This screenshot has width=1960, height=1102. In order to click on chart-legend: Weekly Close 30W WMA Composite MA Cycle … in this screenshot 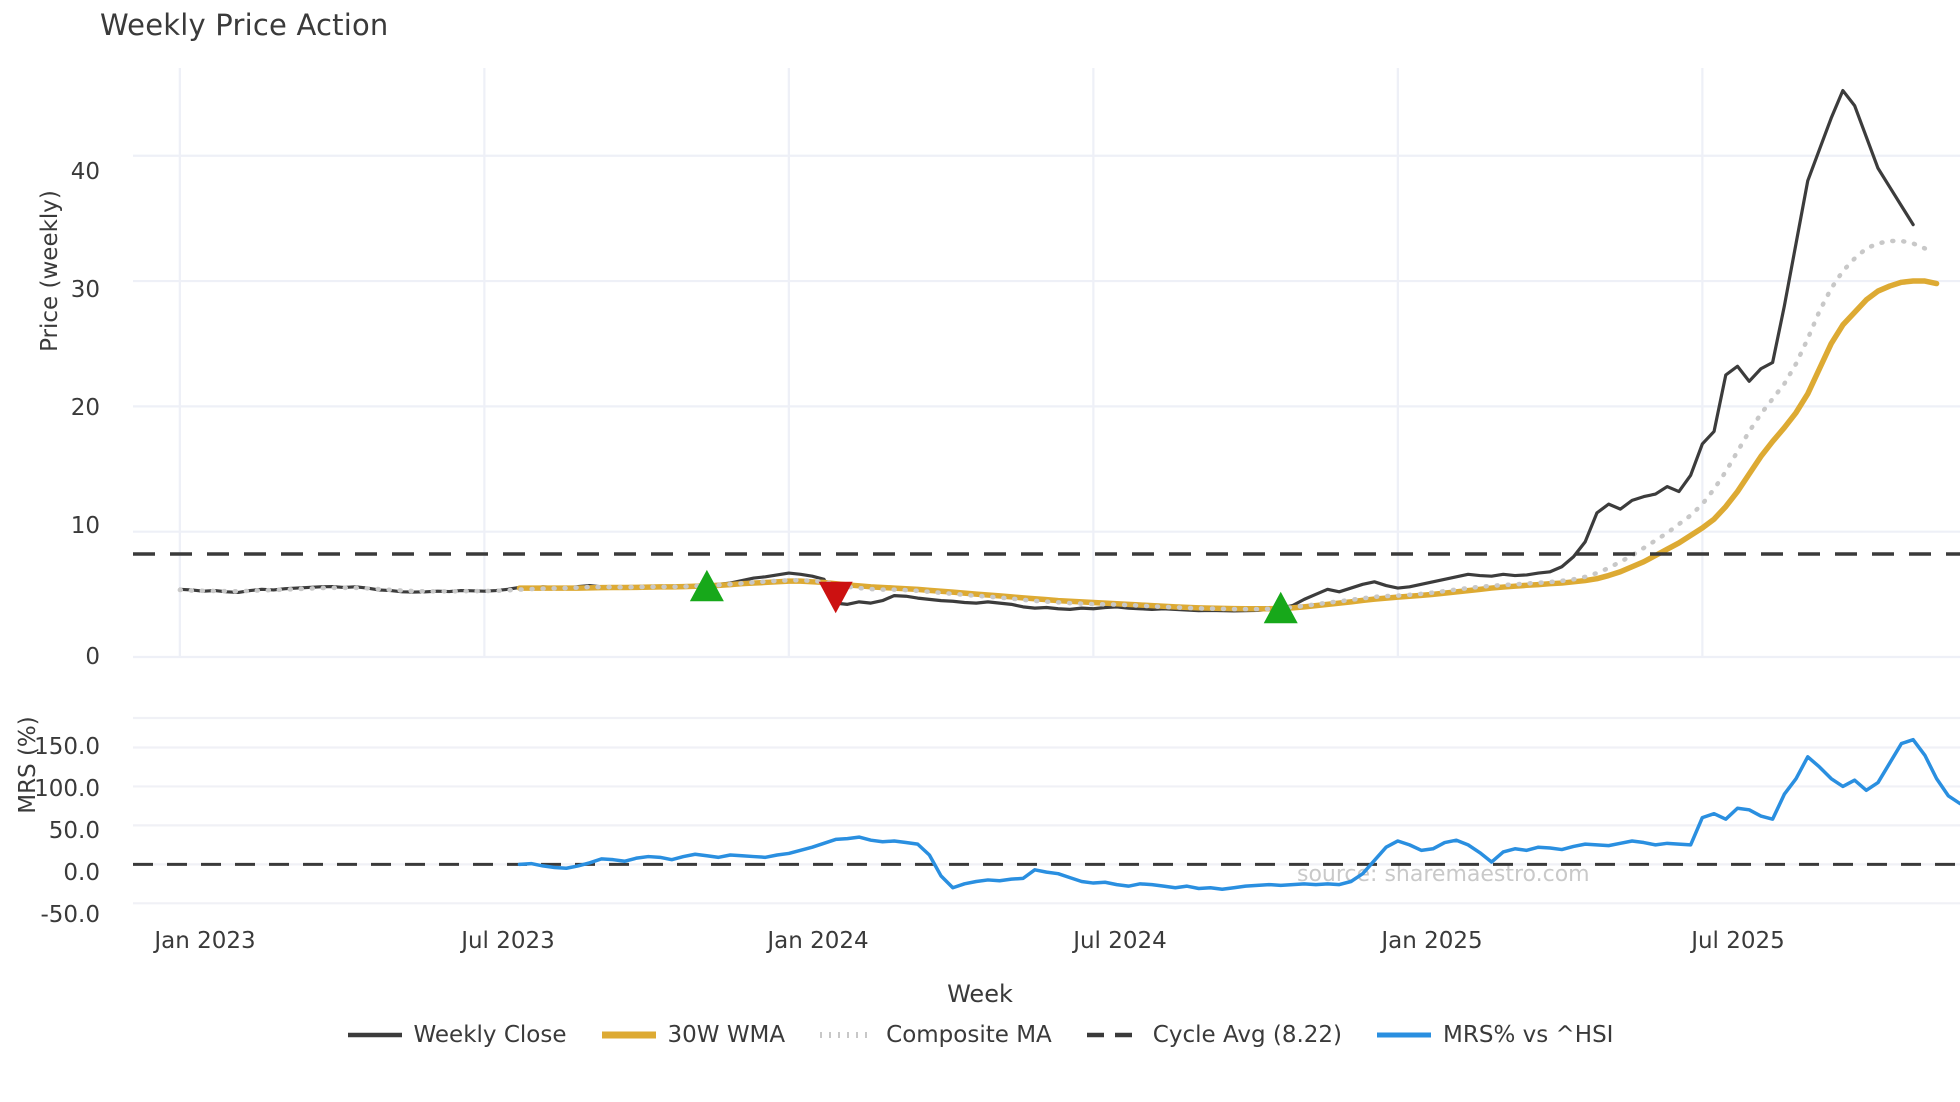, I will do `click(980, 1035)`.